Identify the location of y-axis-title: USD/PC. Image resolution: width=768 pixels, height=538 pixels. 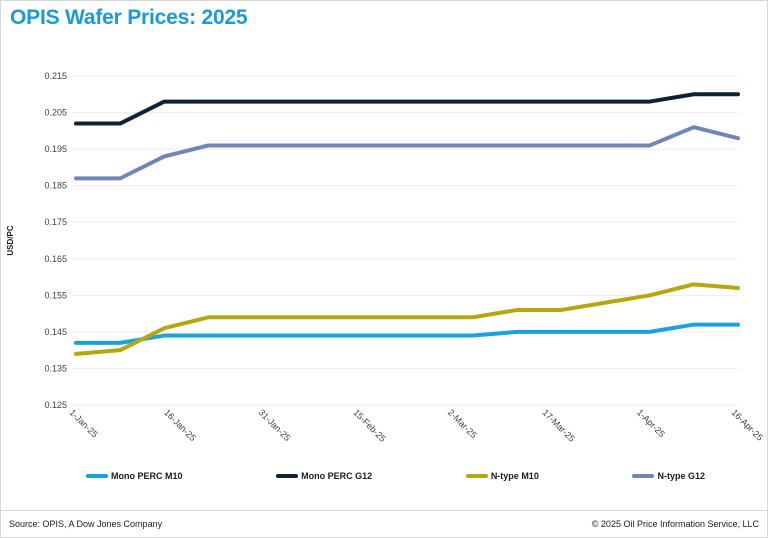
(10, 240).